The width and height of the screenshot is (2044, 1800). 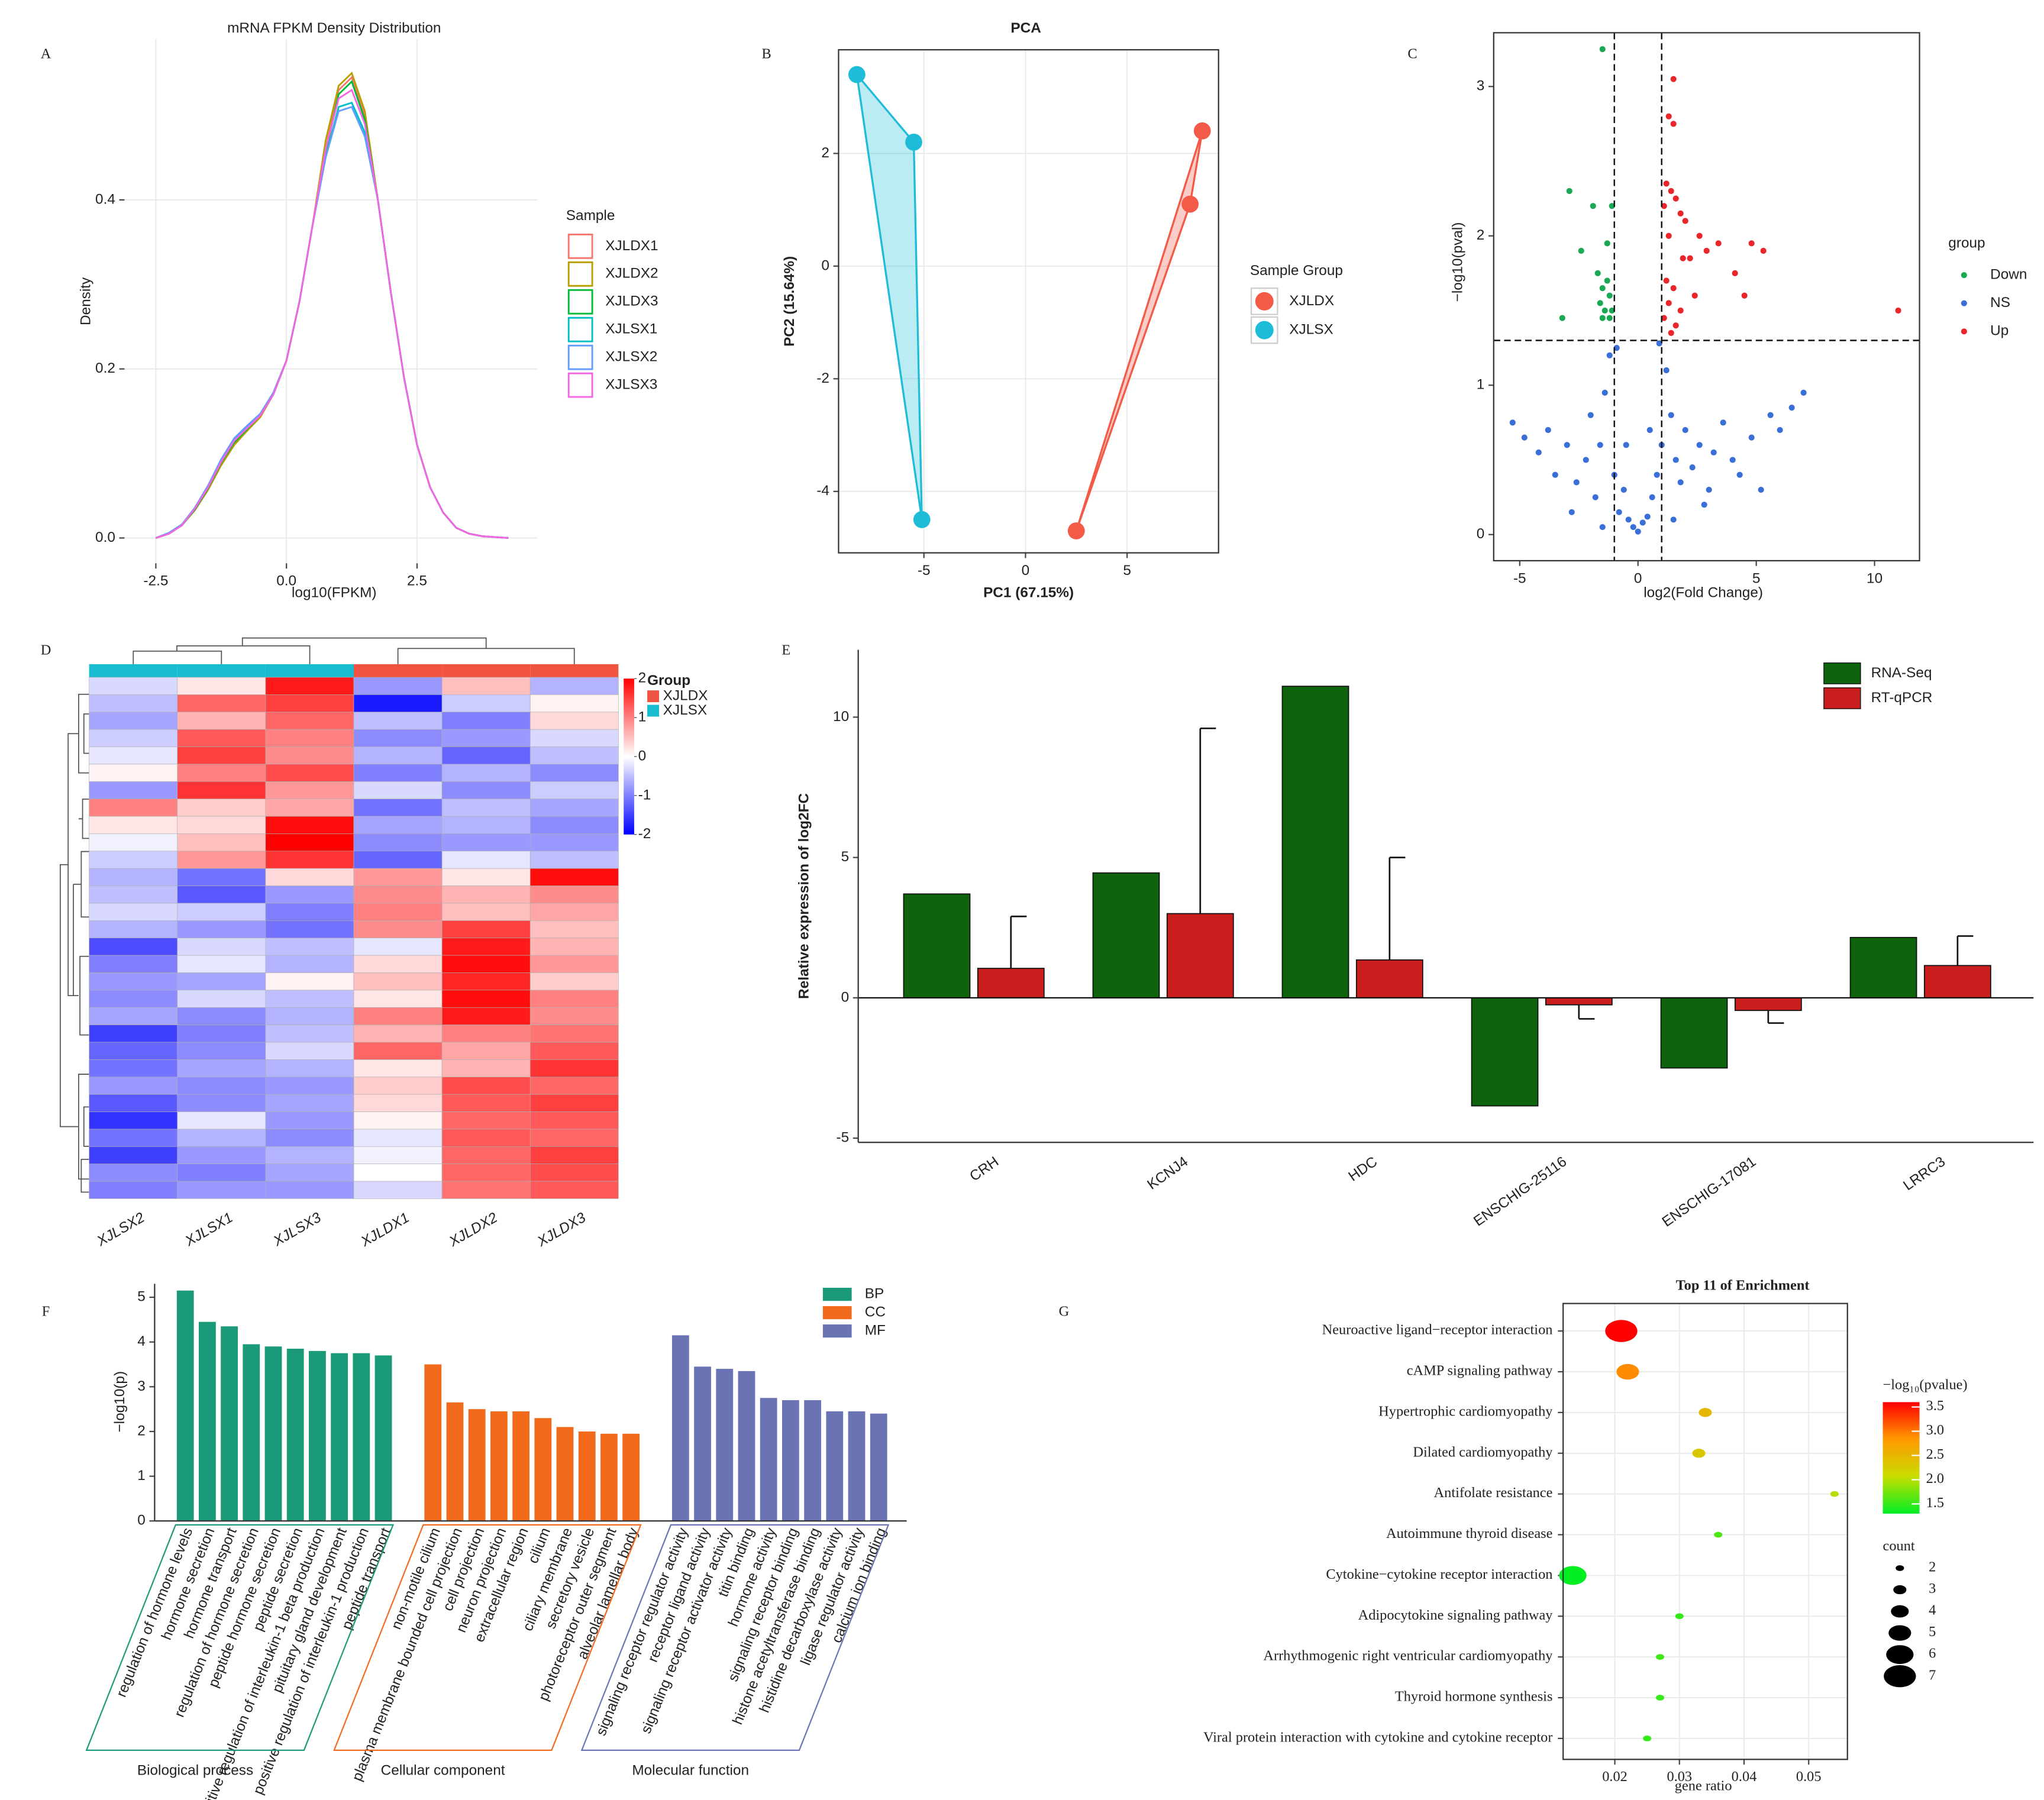 I want to click on size-legend-key, so click(x=1899, y=1633).